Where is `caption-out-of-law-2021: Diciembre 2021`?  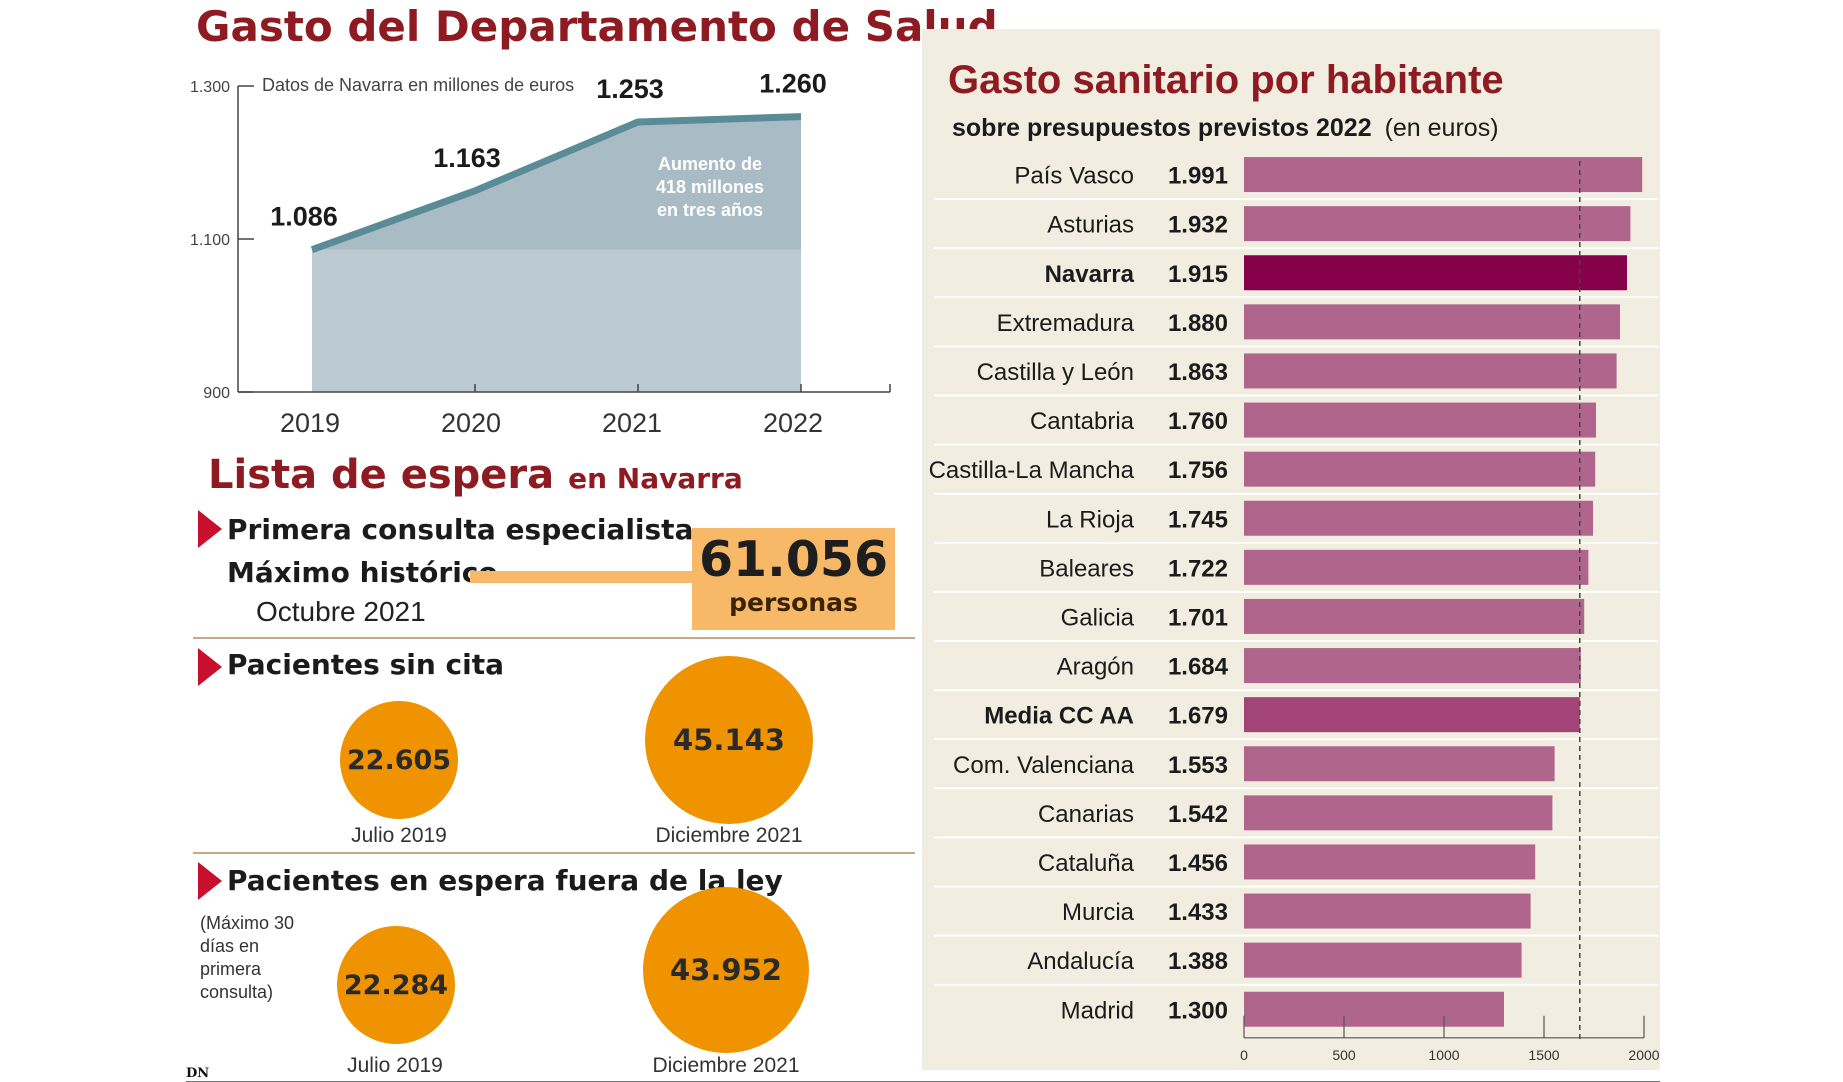 caption-out-of-law-2021: Diciembre 2021 is located at coordinates (726, 1065).